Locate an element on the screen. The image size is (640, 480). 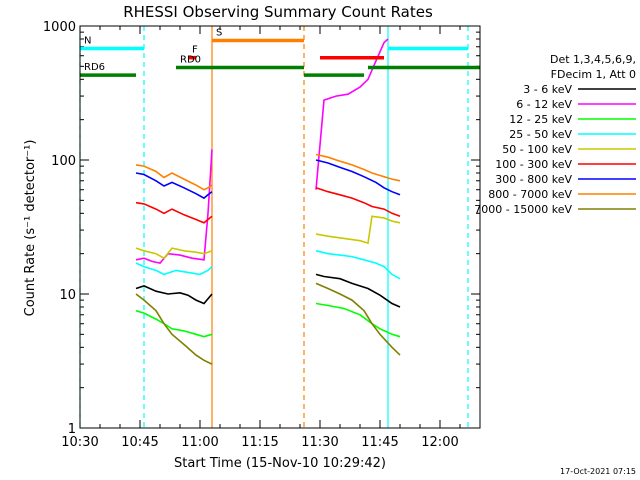
state-bar-label: N is located at coordinates (87, 40).